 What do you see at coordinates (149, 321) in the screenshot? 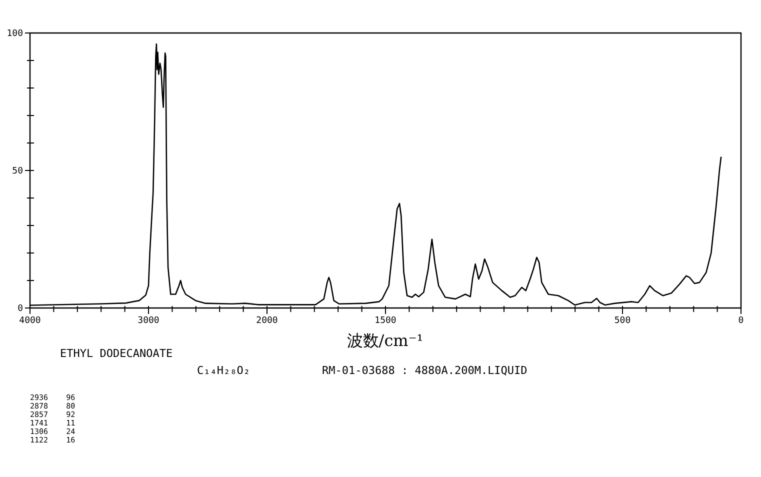
I see `x-tick-label: 3000` at bounding box center [149, 321].